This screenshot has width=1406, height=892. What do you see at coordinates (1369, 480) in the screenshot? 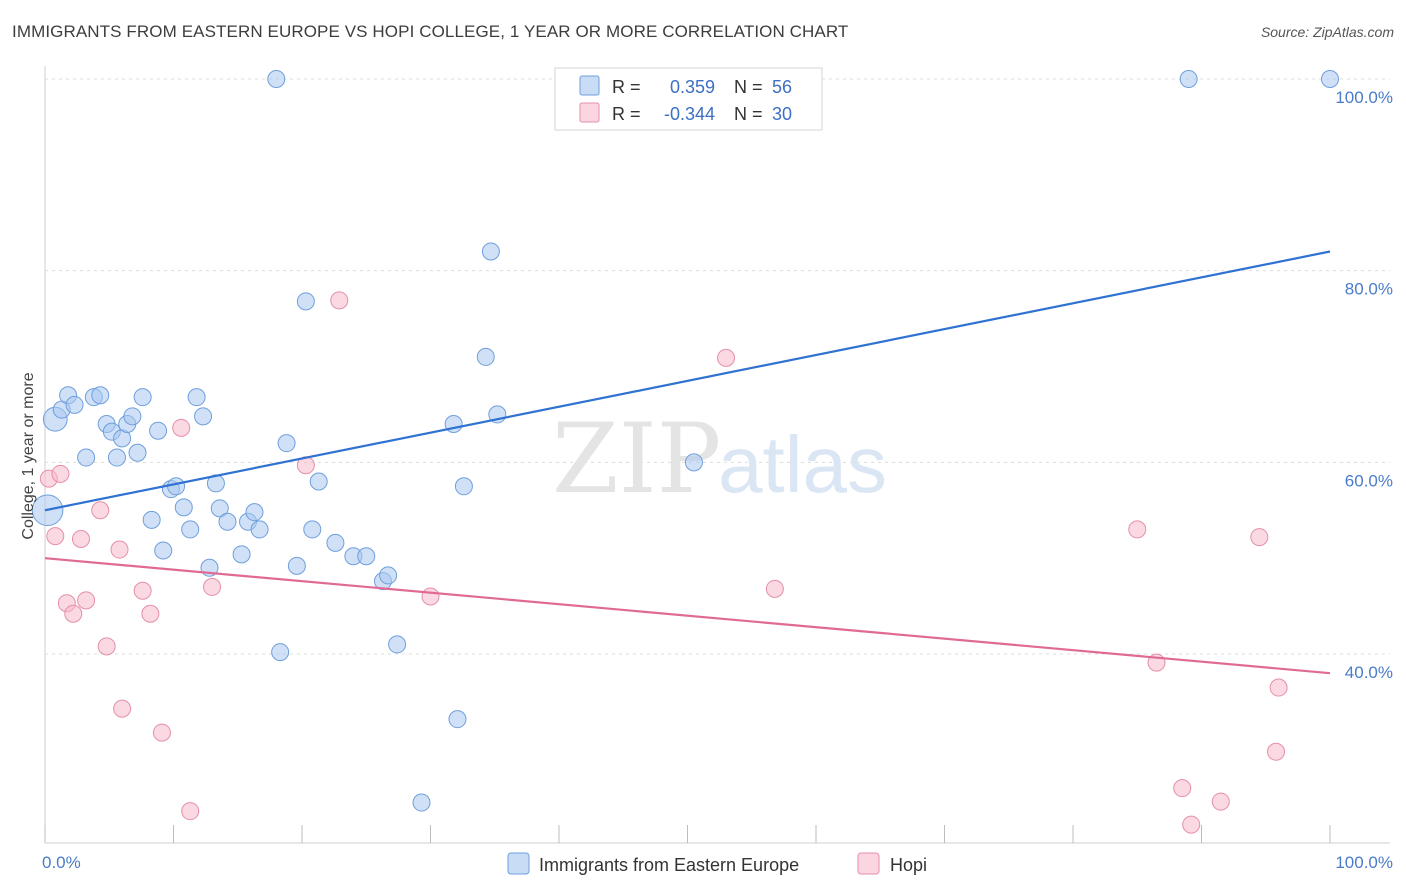
I see `y-tick-label-1: 60.0%` at bounding box center [1369, 480].